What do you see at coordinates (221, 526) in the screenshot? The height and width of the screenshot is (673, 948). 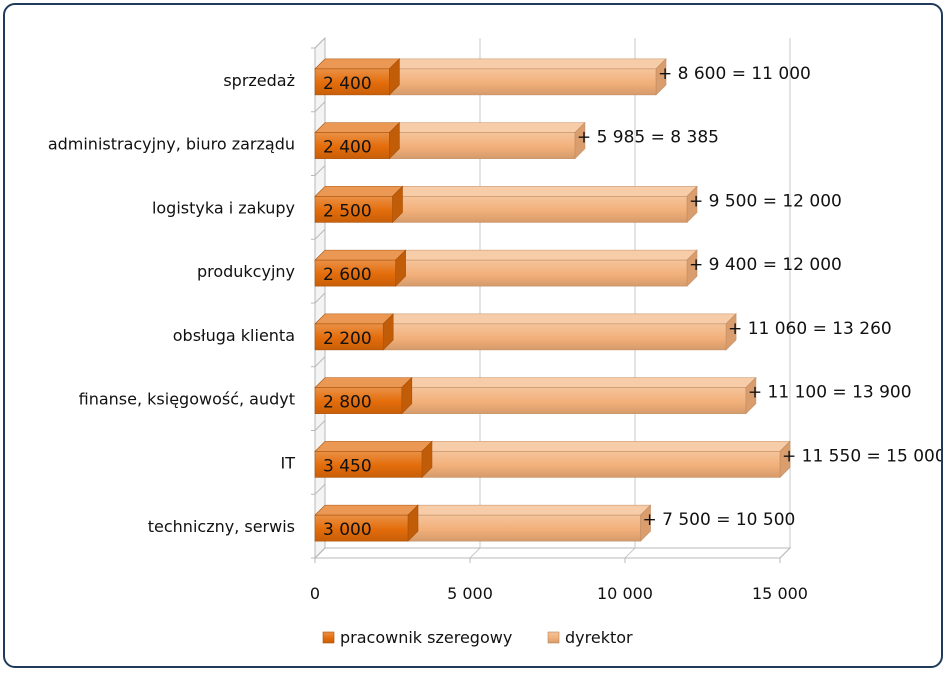 I see `category-label: techniczny, serwis` at bounding box center [221, 526].